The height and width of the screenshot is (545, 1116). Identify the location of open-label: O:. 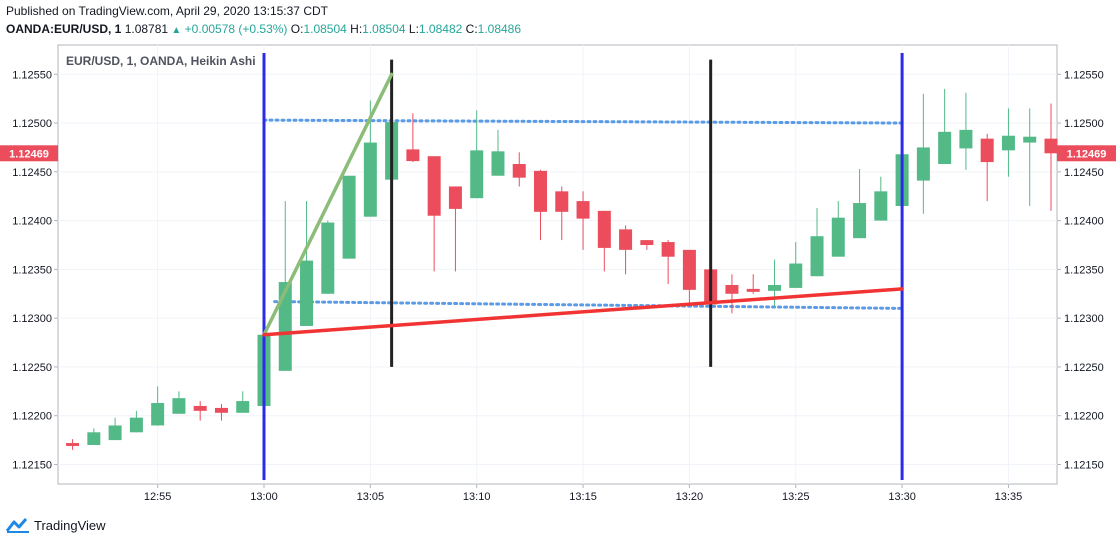
(297, 29).